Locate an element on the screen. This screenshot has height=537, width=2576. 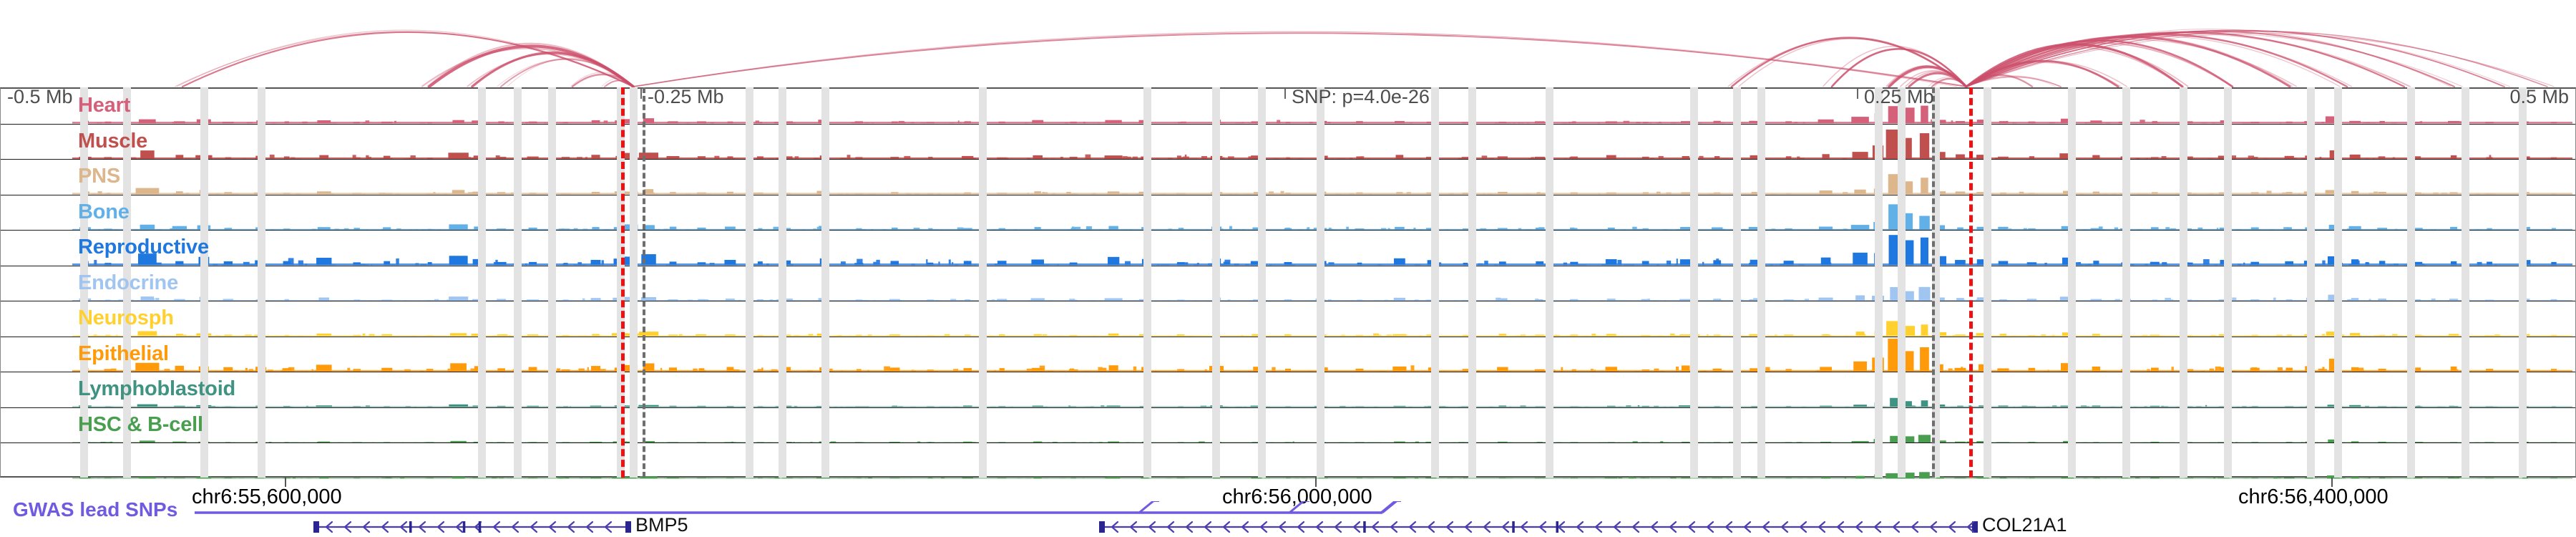
signal-track-hsc-b-cell: HSC & B-cell is located at coordinates (1288, 425).